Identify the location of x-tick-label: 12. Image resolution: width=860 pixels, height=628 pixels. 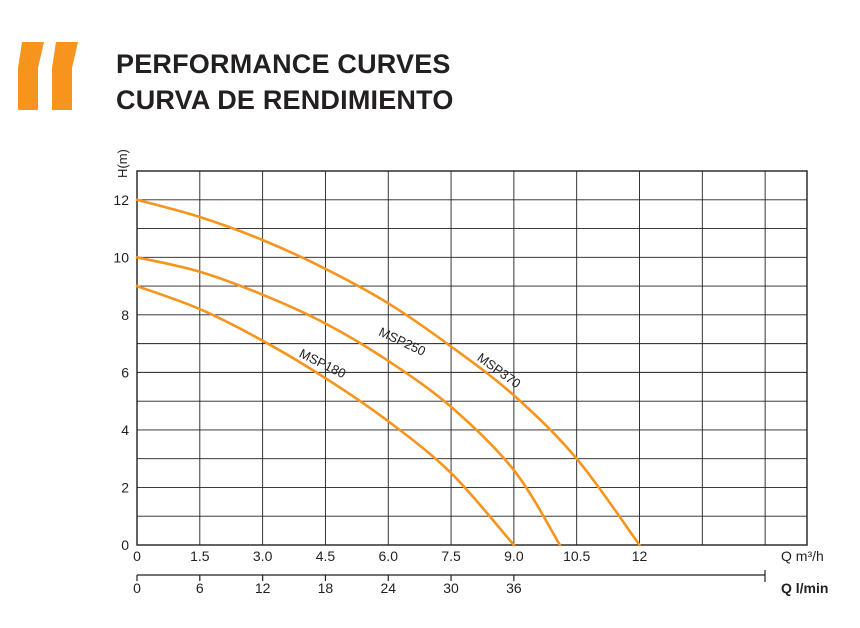
(640, 556).